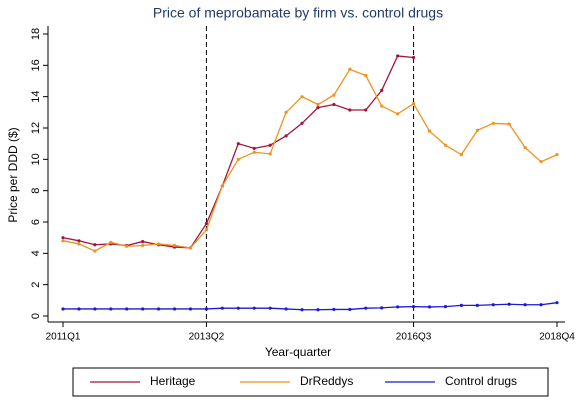  Describe the element at coordinates (36, 191) in the screenshot. I see `y-tick-label: 8` at that location.